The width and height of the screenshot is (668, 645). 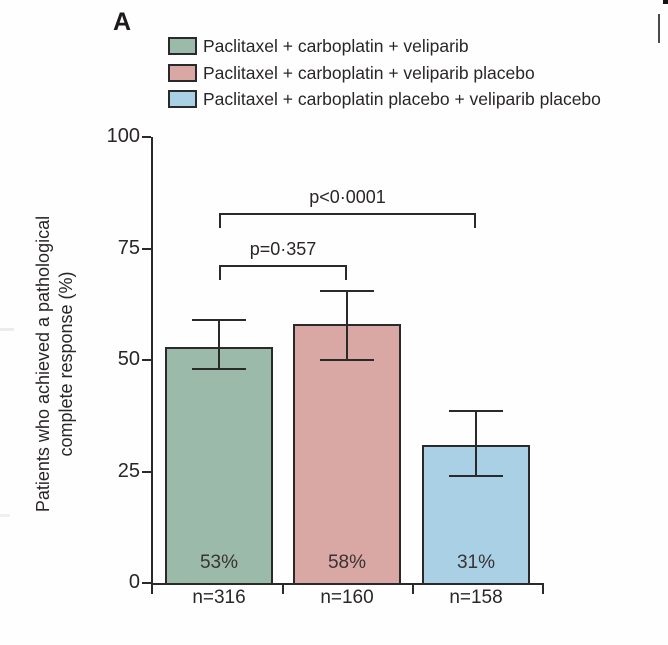 I want to click on bar-value-label: 58%, so click(x=347, y=562).